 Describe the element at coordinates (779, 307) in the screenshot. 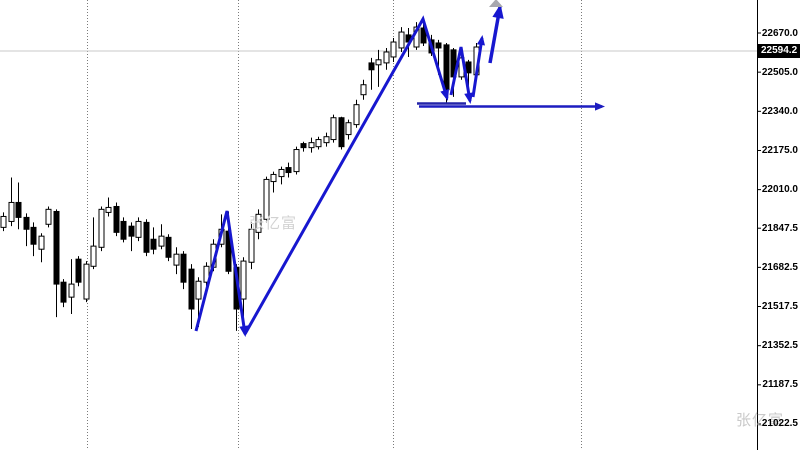

I see `price-tick-label: 21517.5` at that location.